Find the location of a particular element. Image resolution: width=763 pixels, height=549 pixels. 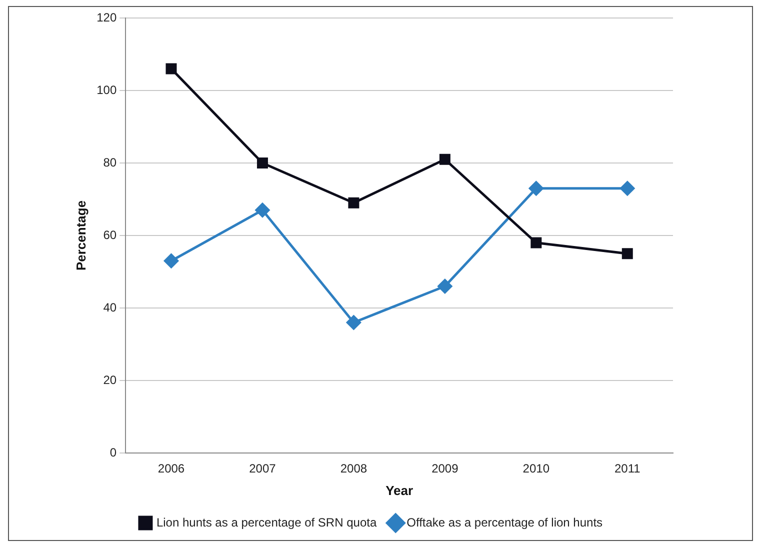

y-tick-label: 60 is located at coordinates (110, 235).